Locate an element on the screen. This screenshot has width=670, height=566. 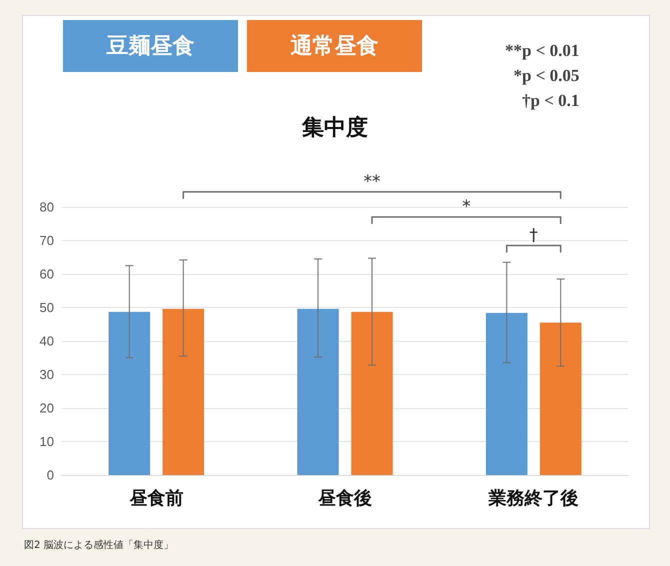
annotation: † is located at coordinates (533, 236).